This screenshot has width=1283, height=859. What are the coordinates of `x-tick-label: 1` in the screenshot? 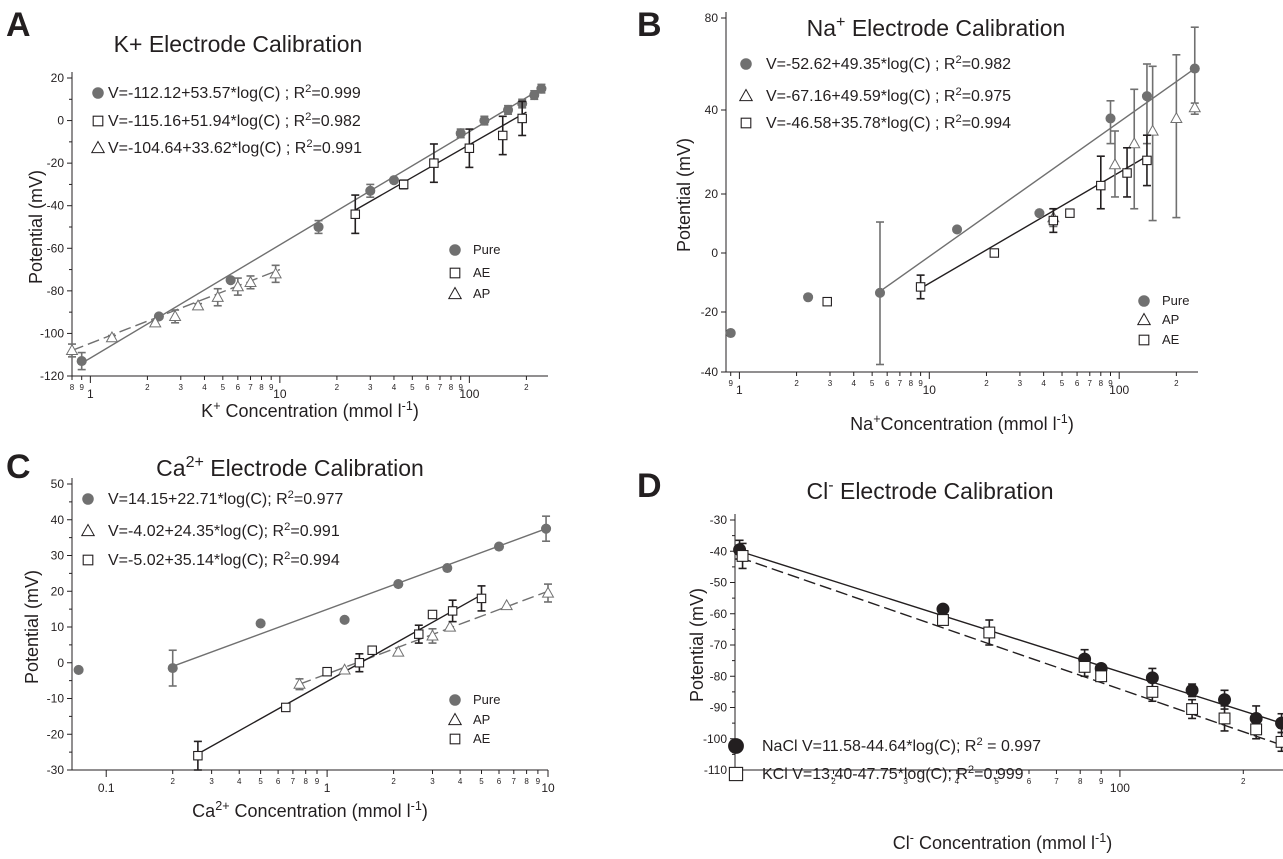 It's located at (739, 390).